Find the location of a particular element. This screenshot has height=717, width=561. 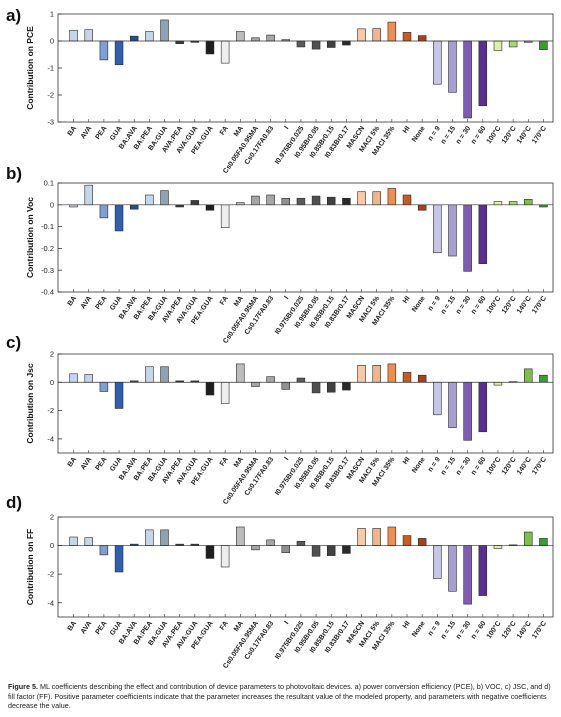

y-tick-label: -0.1 is located at coordinates (47, 226).